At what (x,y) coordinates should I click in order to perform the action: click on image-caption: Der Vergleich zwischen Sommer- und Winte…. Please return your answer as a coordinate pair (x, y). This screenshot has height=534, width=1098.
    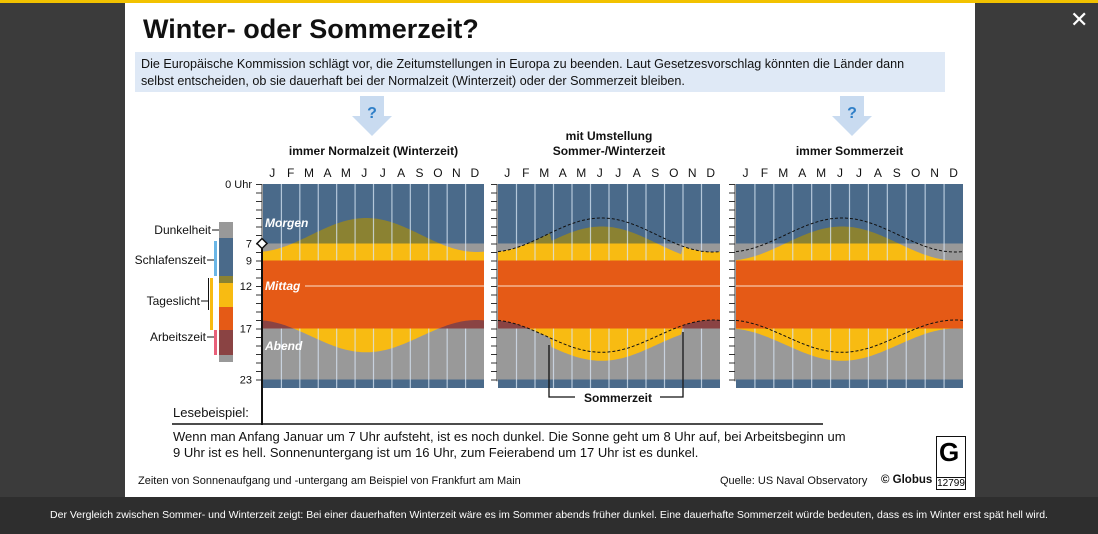
    Looking at the image, I should click on (549, 515).